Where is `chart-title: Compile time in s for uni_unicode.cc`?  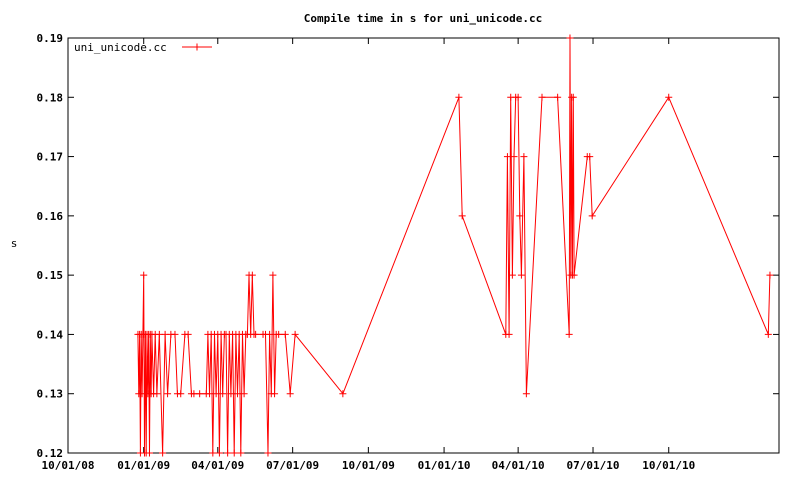
chart-title: Compile time in s for uni_unicode.cc is located at coordinates (423, 18).